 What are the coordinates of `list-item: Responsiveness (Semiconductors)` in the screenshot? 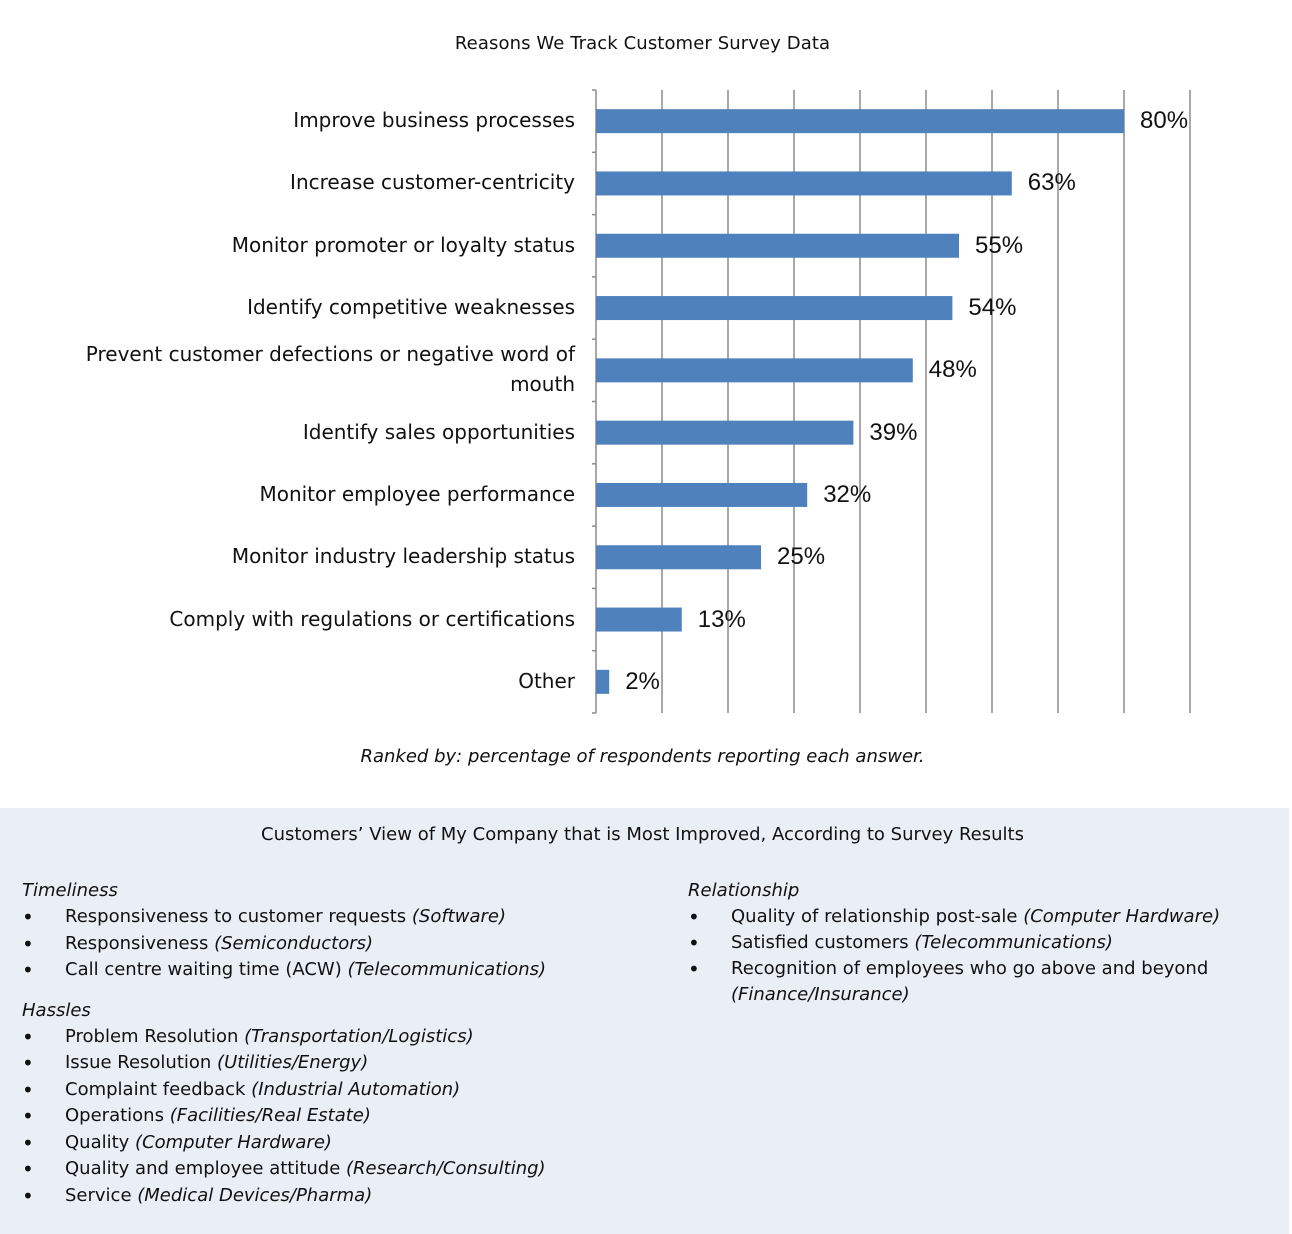 It's located at (342, 944).